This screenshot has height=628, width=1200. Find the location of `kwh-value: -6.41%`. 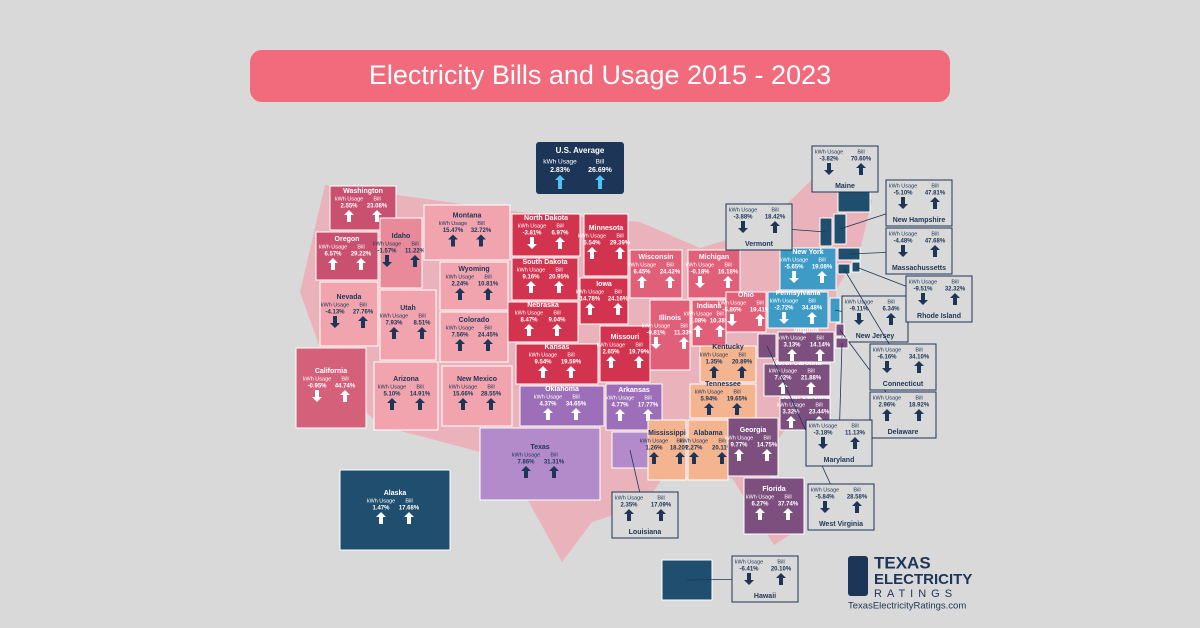

kwh-value: -6.41% is located at coordinates (749, 570).